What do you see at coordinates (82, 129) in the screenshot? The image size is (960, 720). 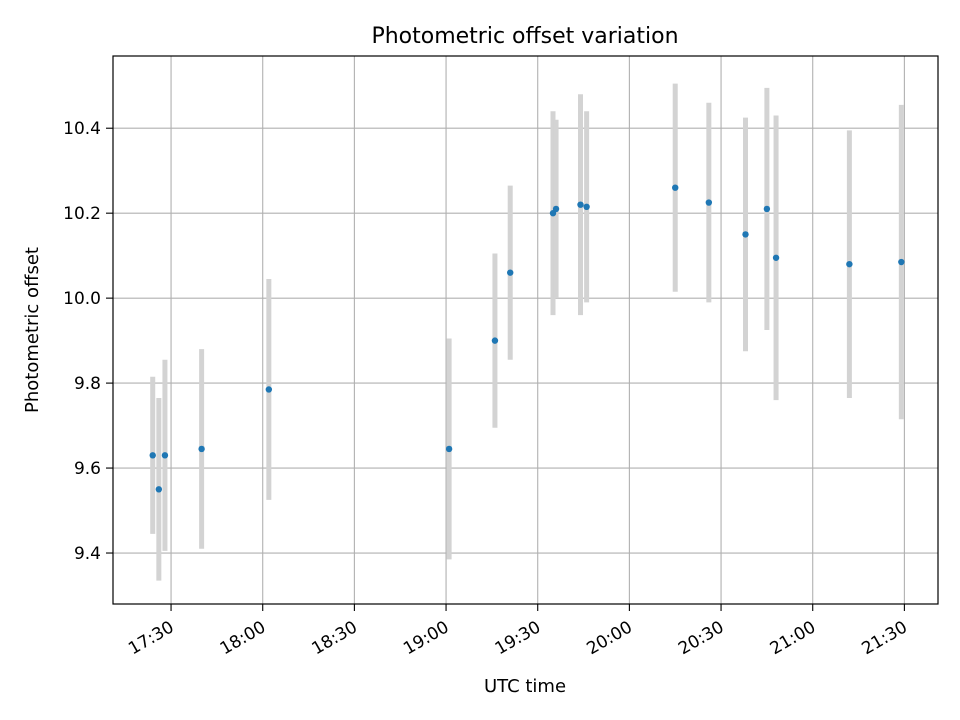 I see `y-tick-label: 10.4` at bounding box center [82, 129].